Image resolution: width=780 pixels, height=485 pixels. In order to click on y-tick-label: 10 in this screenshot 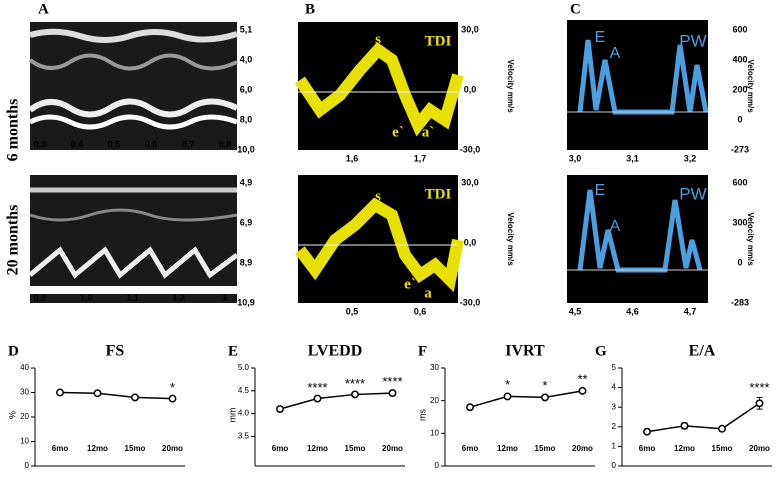, I will do `click(434, 432)`.